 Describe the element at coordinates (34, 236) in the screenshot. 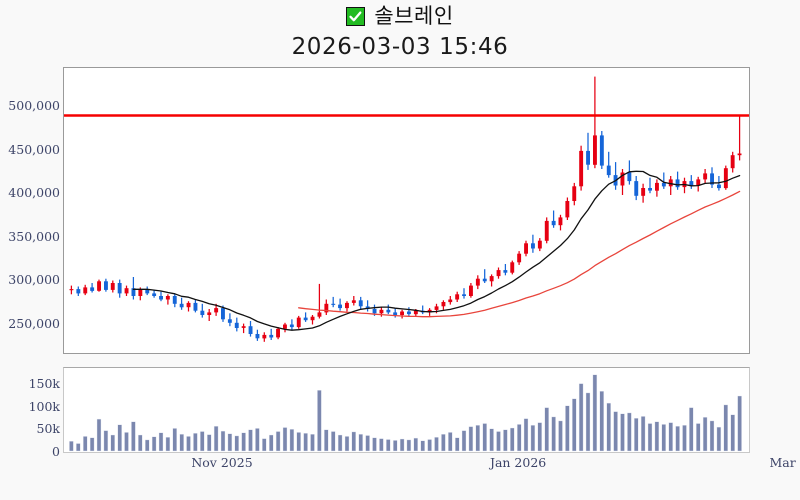

I see `price-axis-tick: 350,000` at that location.